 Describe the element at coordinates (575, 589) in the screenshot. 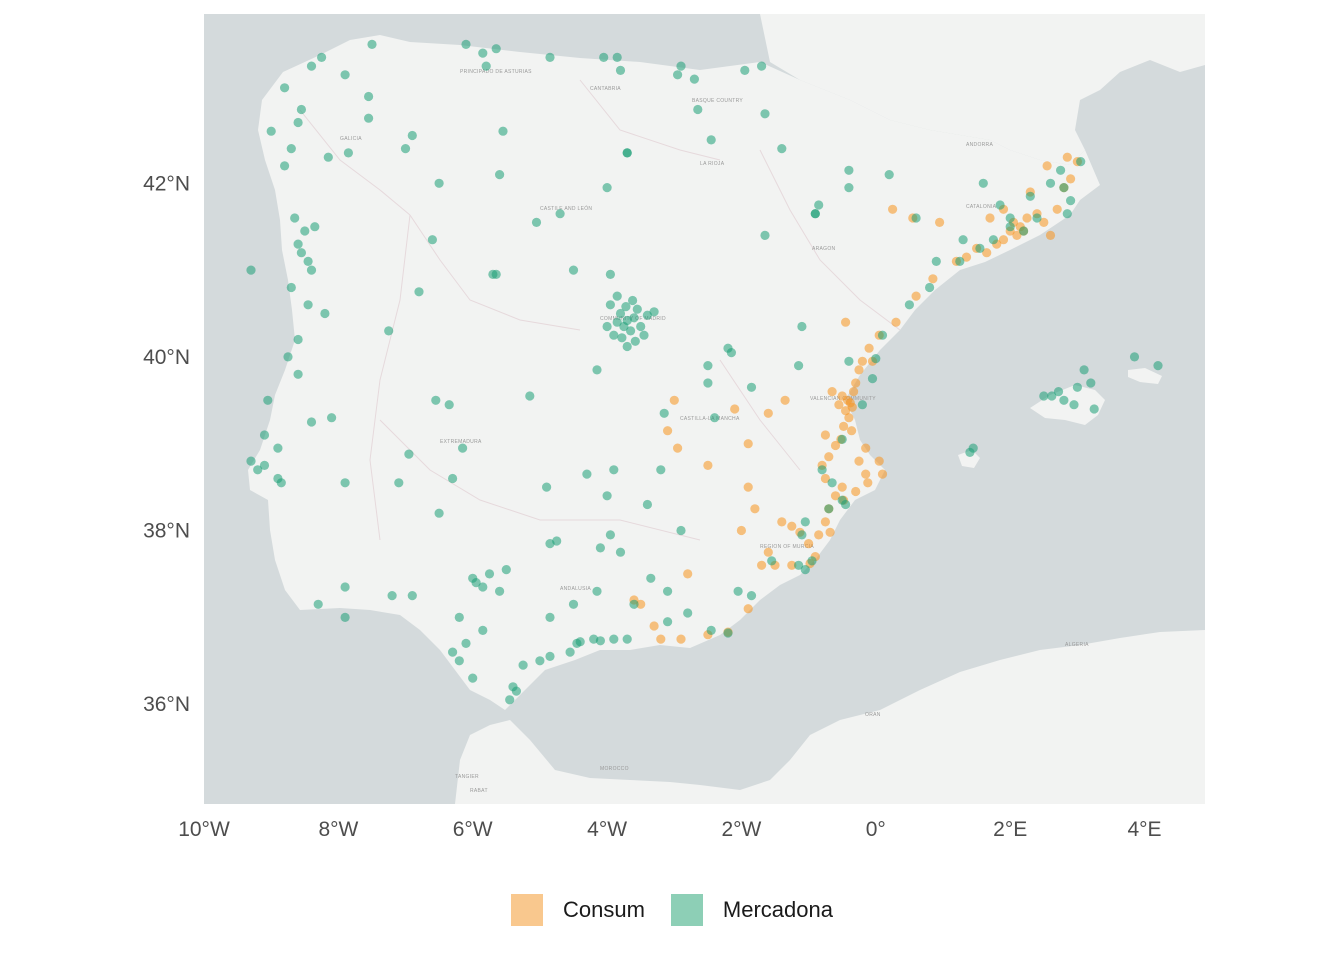

I see `basemap-label-andalusia: ANDALUSIA` at that location.